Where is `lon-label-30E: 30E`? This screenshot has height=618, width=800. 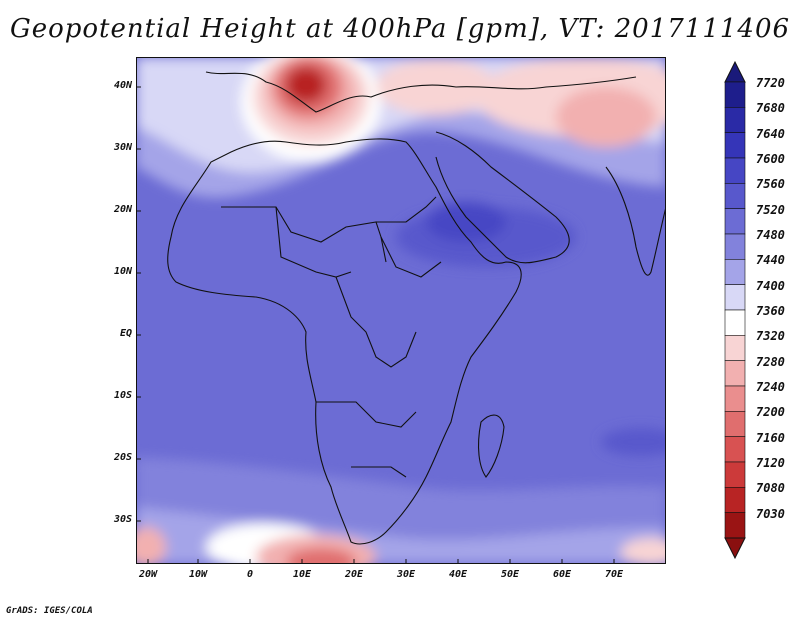
lon-label-30E: 30E is located at coordinates (406, 574).